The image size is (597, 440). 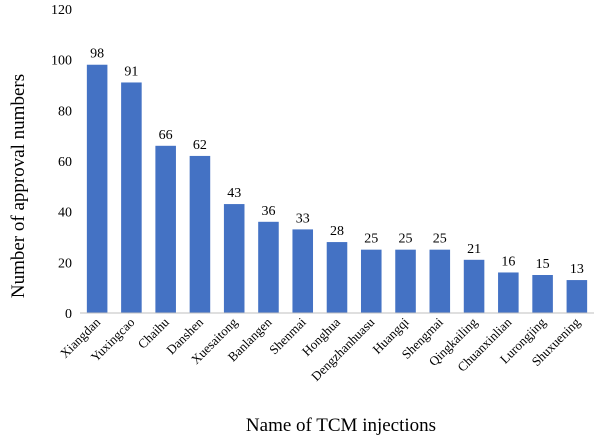 What do you see at coordinates (303, 218) in the screenshot?
I see `data-label: 33` at bounding box center [303, 218].